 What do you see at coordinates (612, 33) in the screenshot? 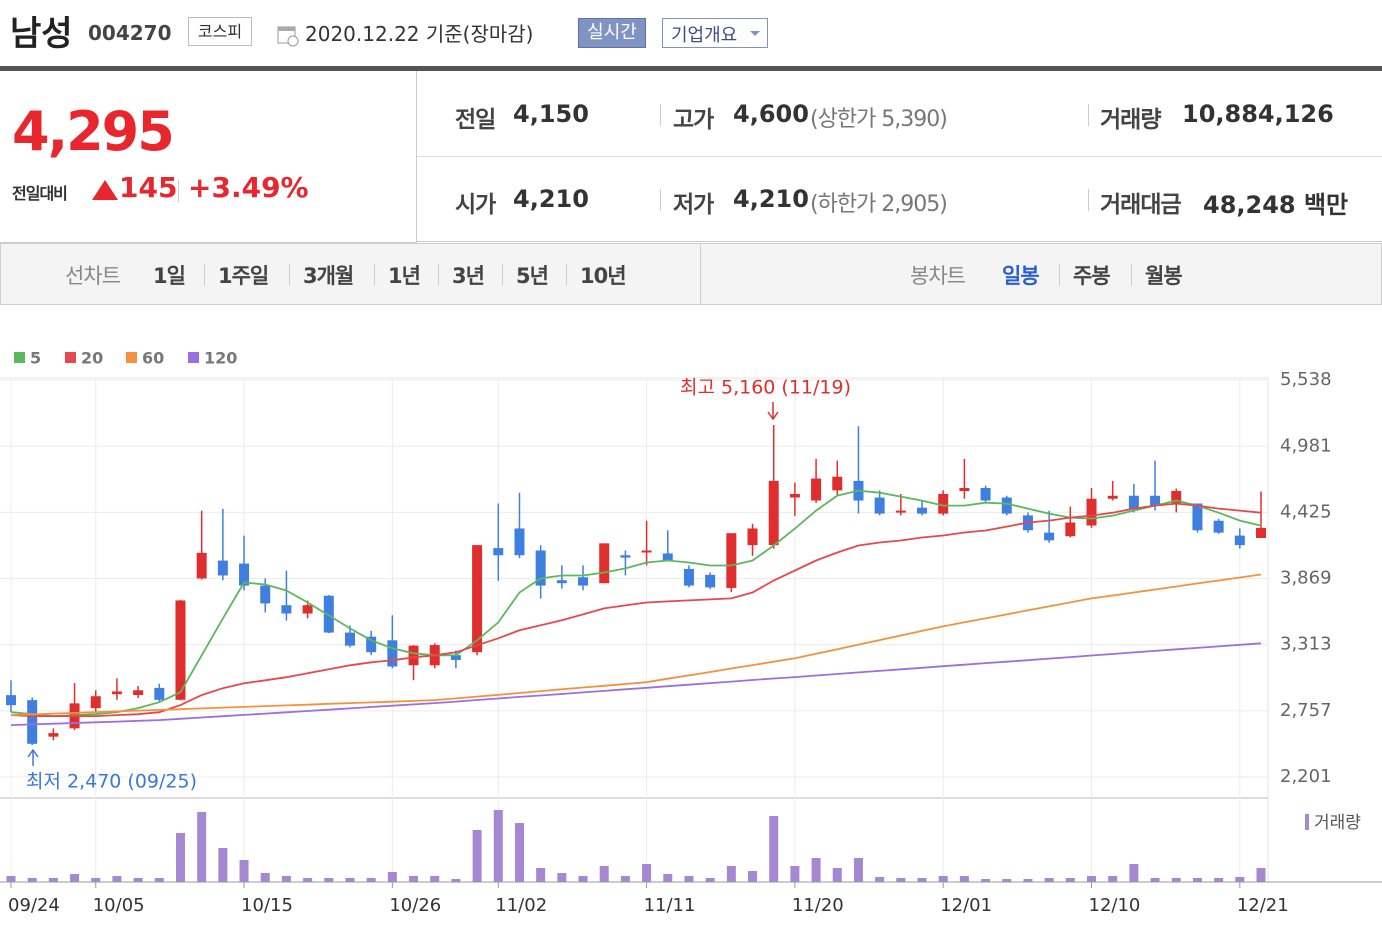
I see `realtime-button: 실시간` at bounding box center [612, 33].